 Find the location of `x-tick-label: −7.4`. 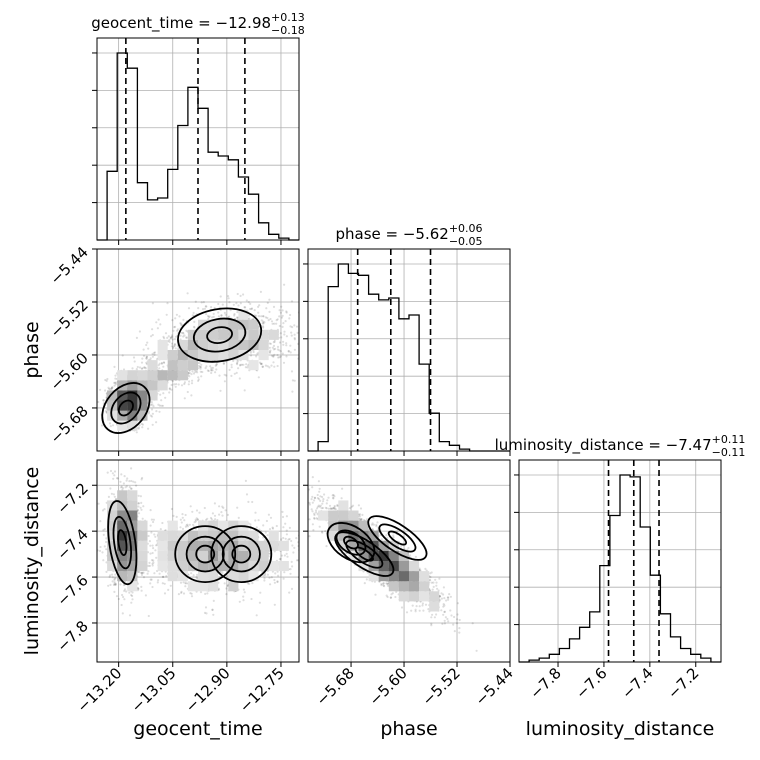

x-tick-label: −7.4 is located at coordinates (637, 683).